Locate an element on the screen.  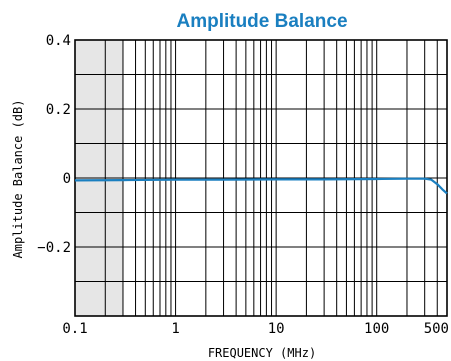
x-tick-label: 500 is located at coordinates (436, 329).